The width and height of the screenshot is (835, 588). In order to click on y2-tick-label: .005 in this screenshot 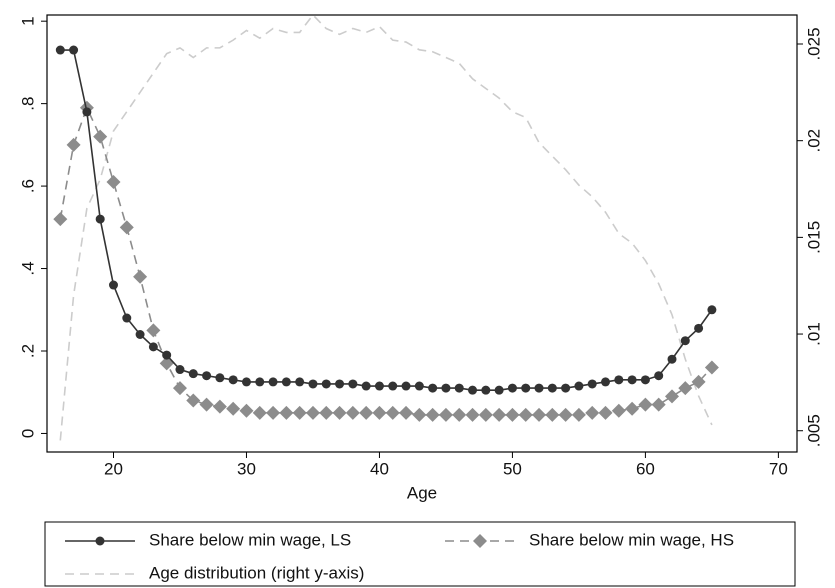, I will do `click(813, 430)`.